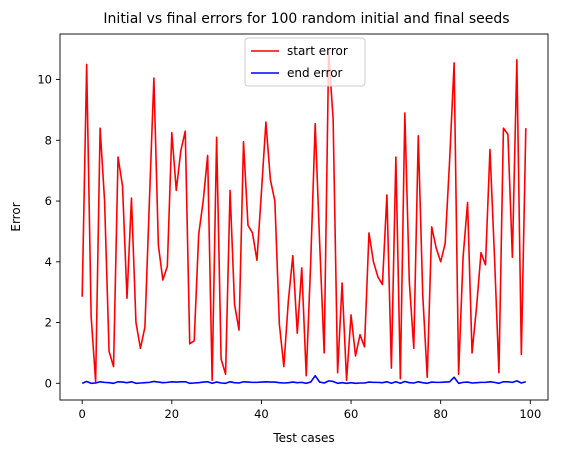 The image size is (562, 455). Describe the element at coordinates (315, 73) in the screenshot. I see `legend-label: end error` at that location.